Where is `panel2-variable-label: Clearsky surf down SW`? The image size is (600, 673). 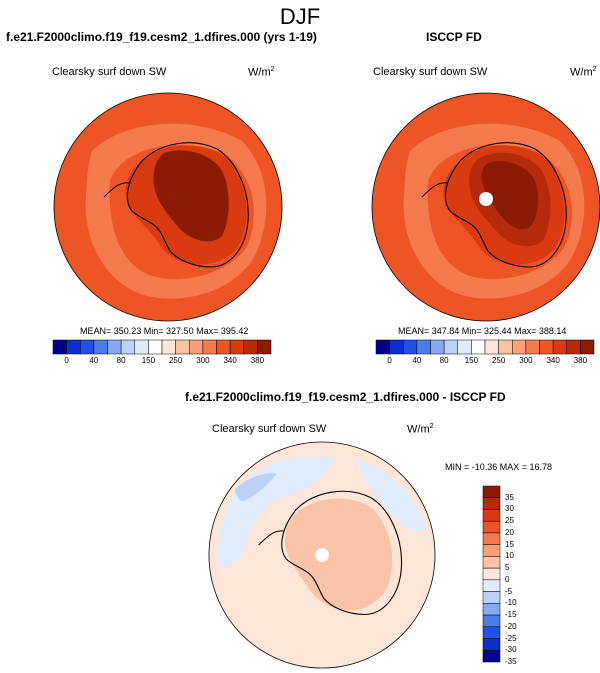
panel2-variable-label: Clearsky surf down SW is located at coordinates (430, 72).